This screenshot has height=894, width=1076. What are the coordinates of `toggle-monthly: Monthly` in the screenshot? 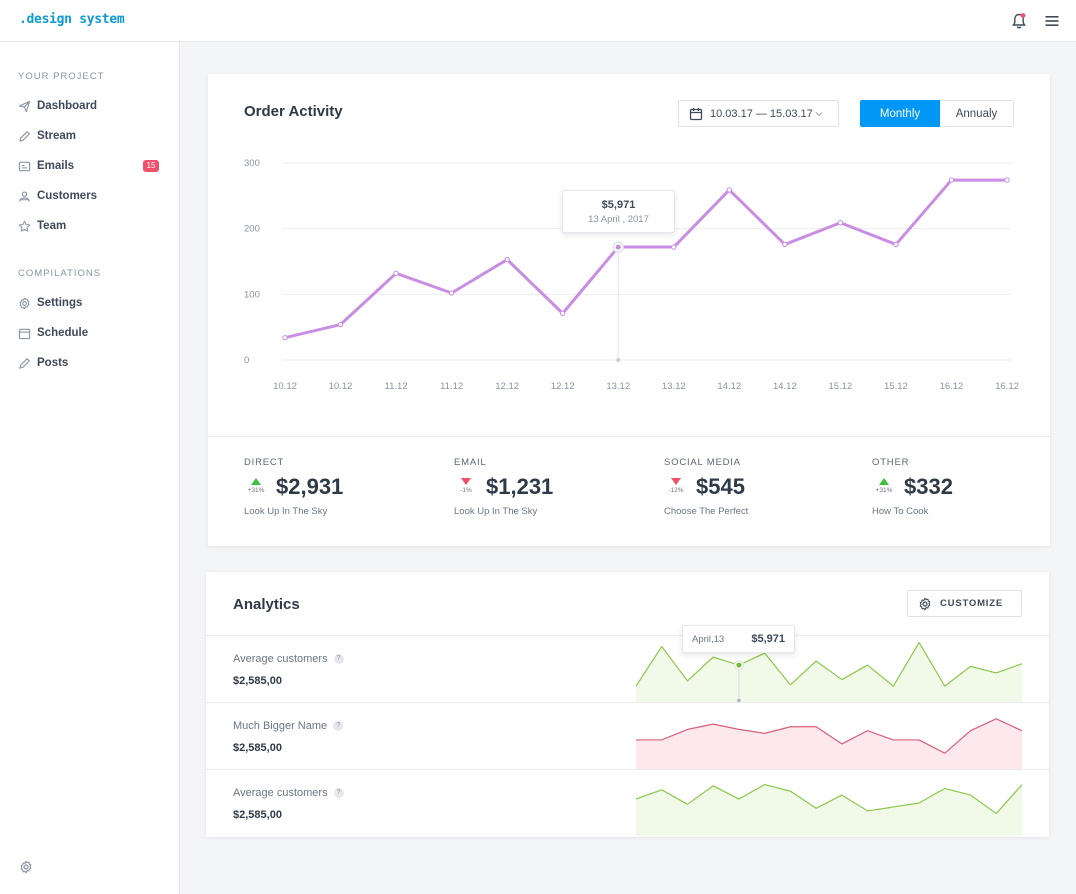 It's located at (900, 113).